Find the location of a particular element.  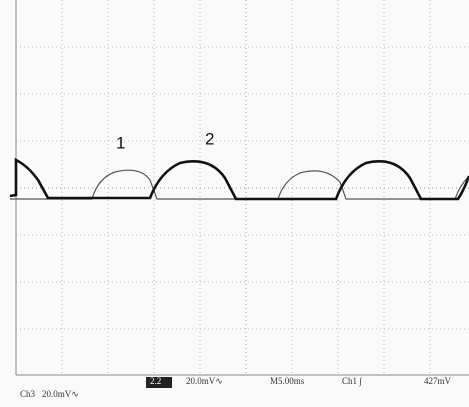

trigger-source: Ch1 ∫ is located at coordinates (352, 381).